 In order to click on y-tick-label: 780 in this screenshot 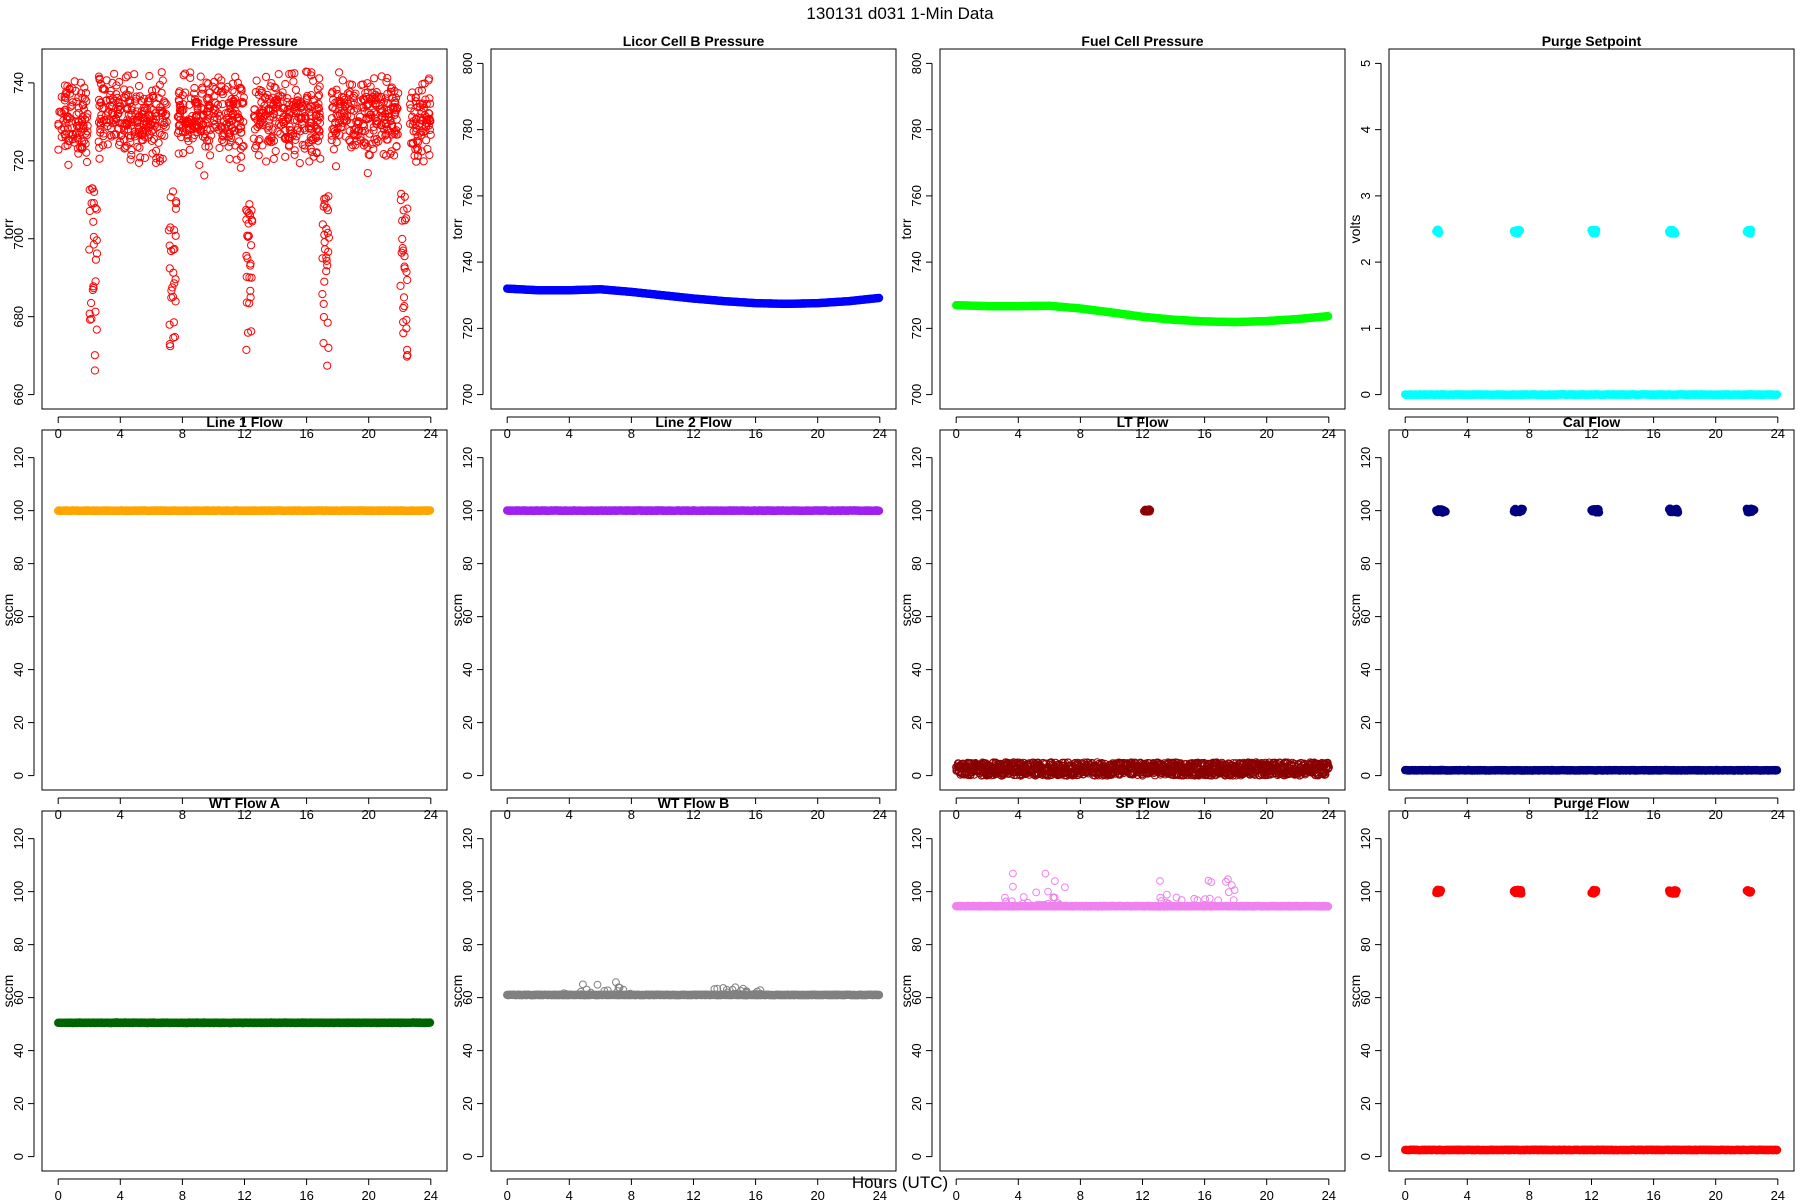, I will do `click(467, 130)`.